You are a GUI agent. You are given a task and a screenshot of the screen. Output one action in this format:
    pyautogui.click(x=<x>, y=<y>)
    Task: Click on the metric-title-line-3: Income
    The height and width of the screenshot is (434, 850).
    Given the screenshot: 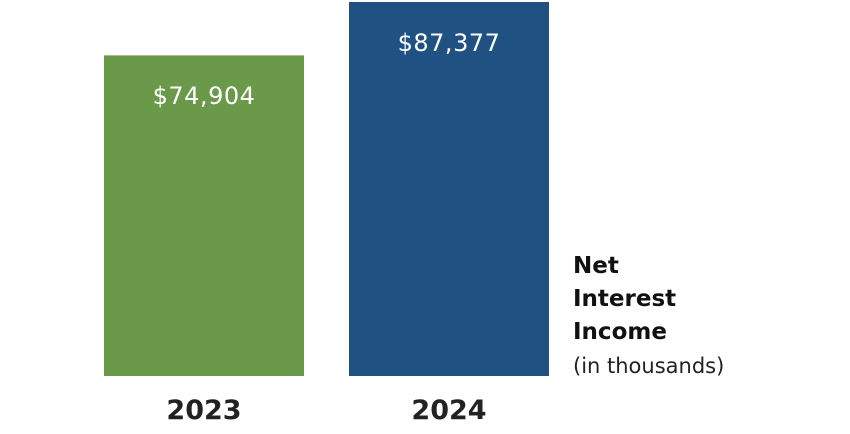 What is the action you would take?
    pyautogui.click(x=620, y=332)
    